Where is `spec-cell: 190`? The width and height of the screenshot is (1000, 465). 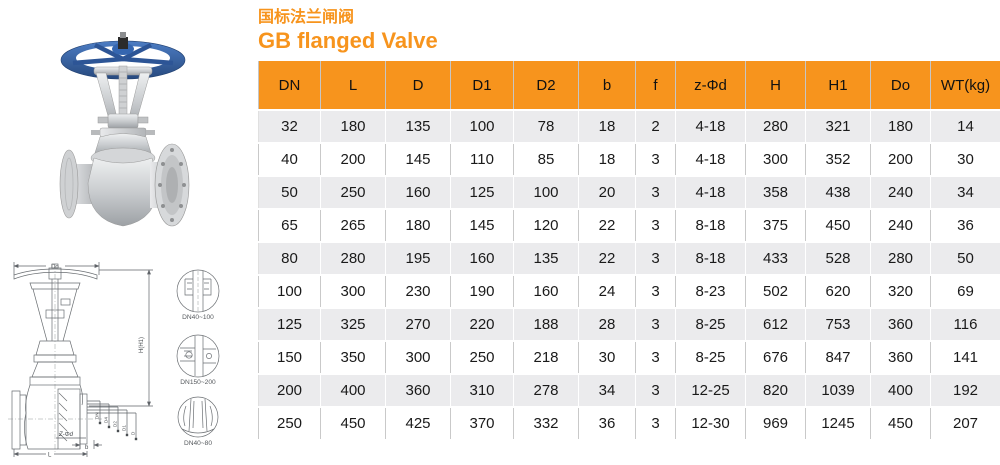 spec-cell: 190 is located at coordinates (482, 291).